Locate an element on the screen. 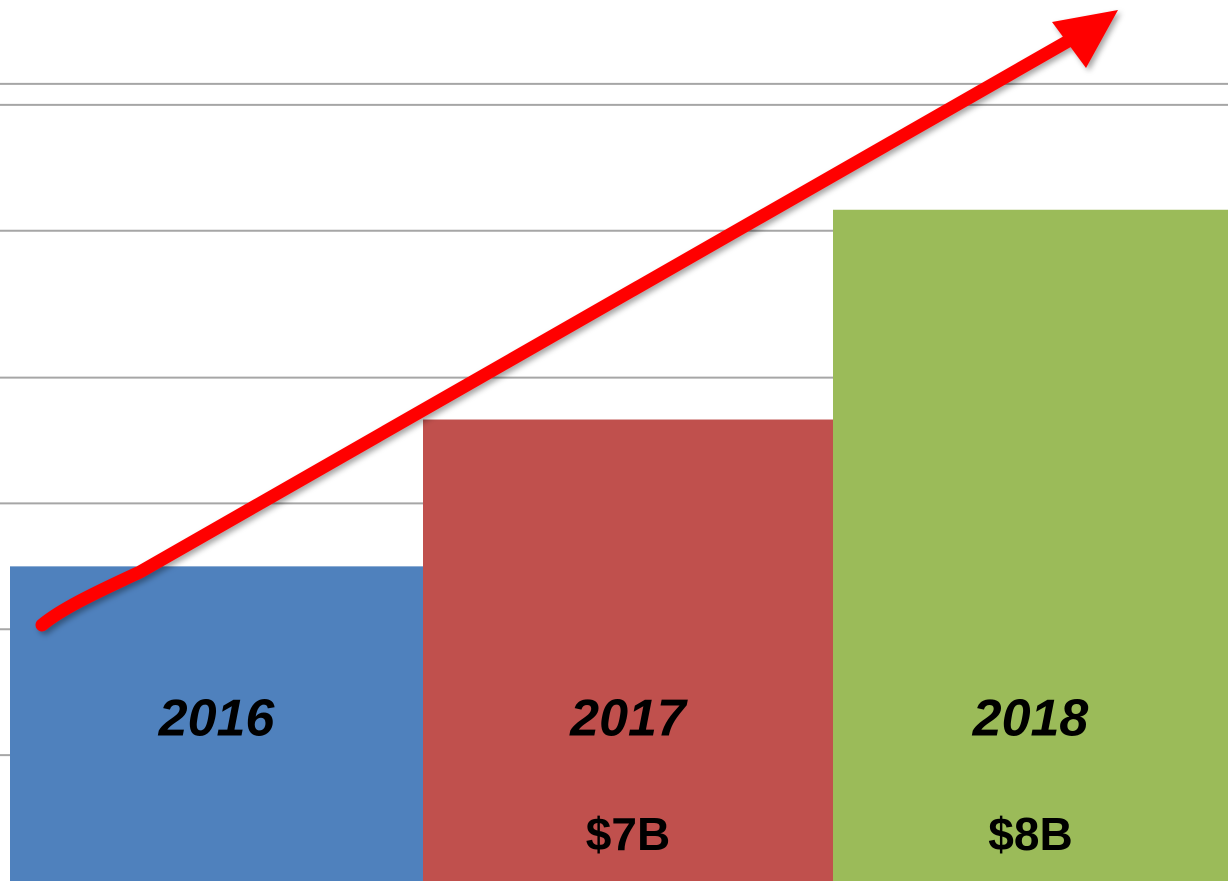  bar is located at coordinates (216, 723).